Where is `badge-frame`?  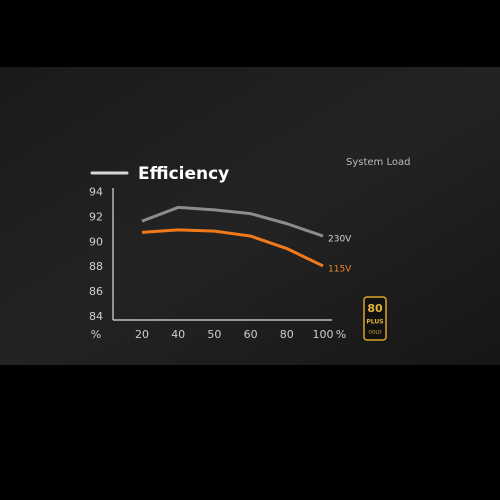
badge-frame is located at coordinates (375, 318).